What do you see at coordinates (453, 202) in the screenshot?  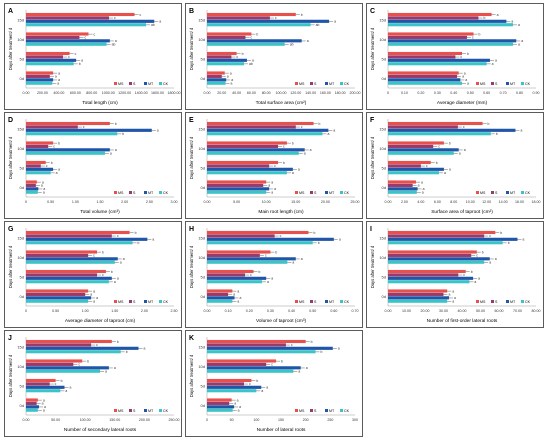 I see `x-tick-label: 8.00` at bounding box center [453, 202].